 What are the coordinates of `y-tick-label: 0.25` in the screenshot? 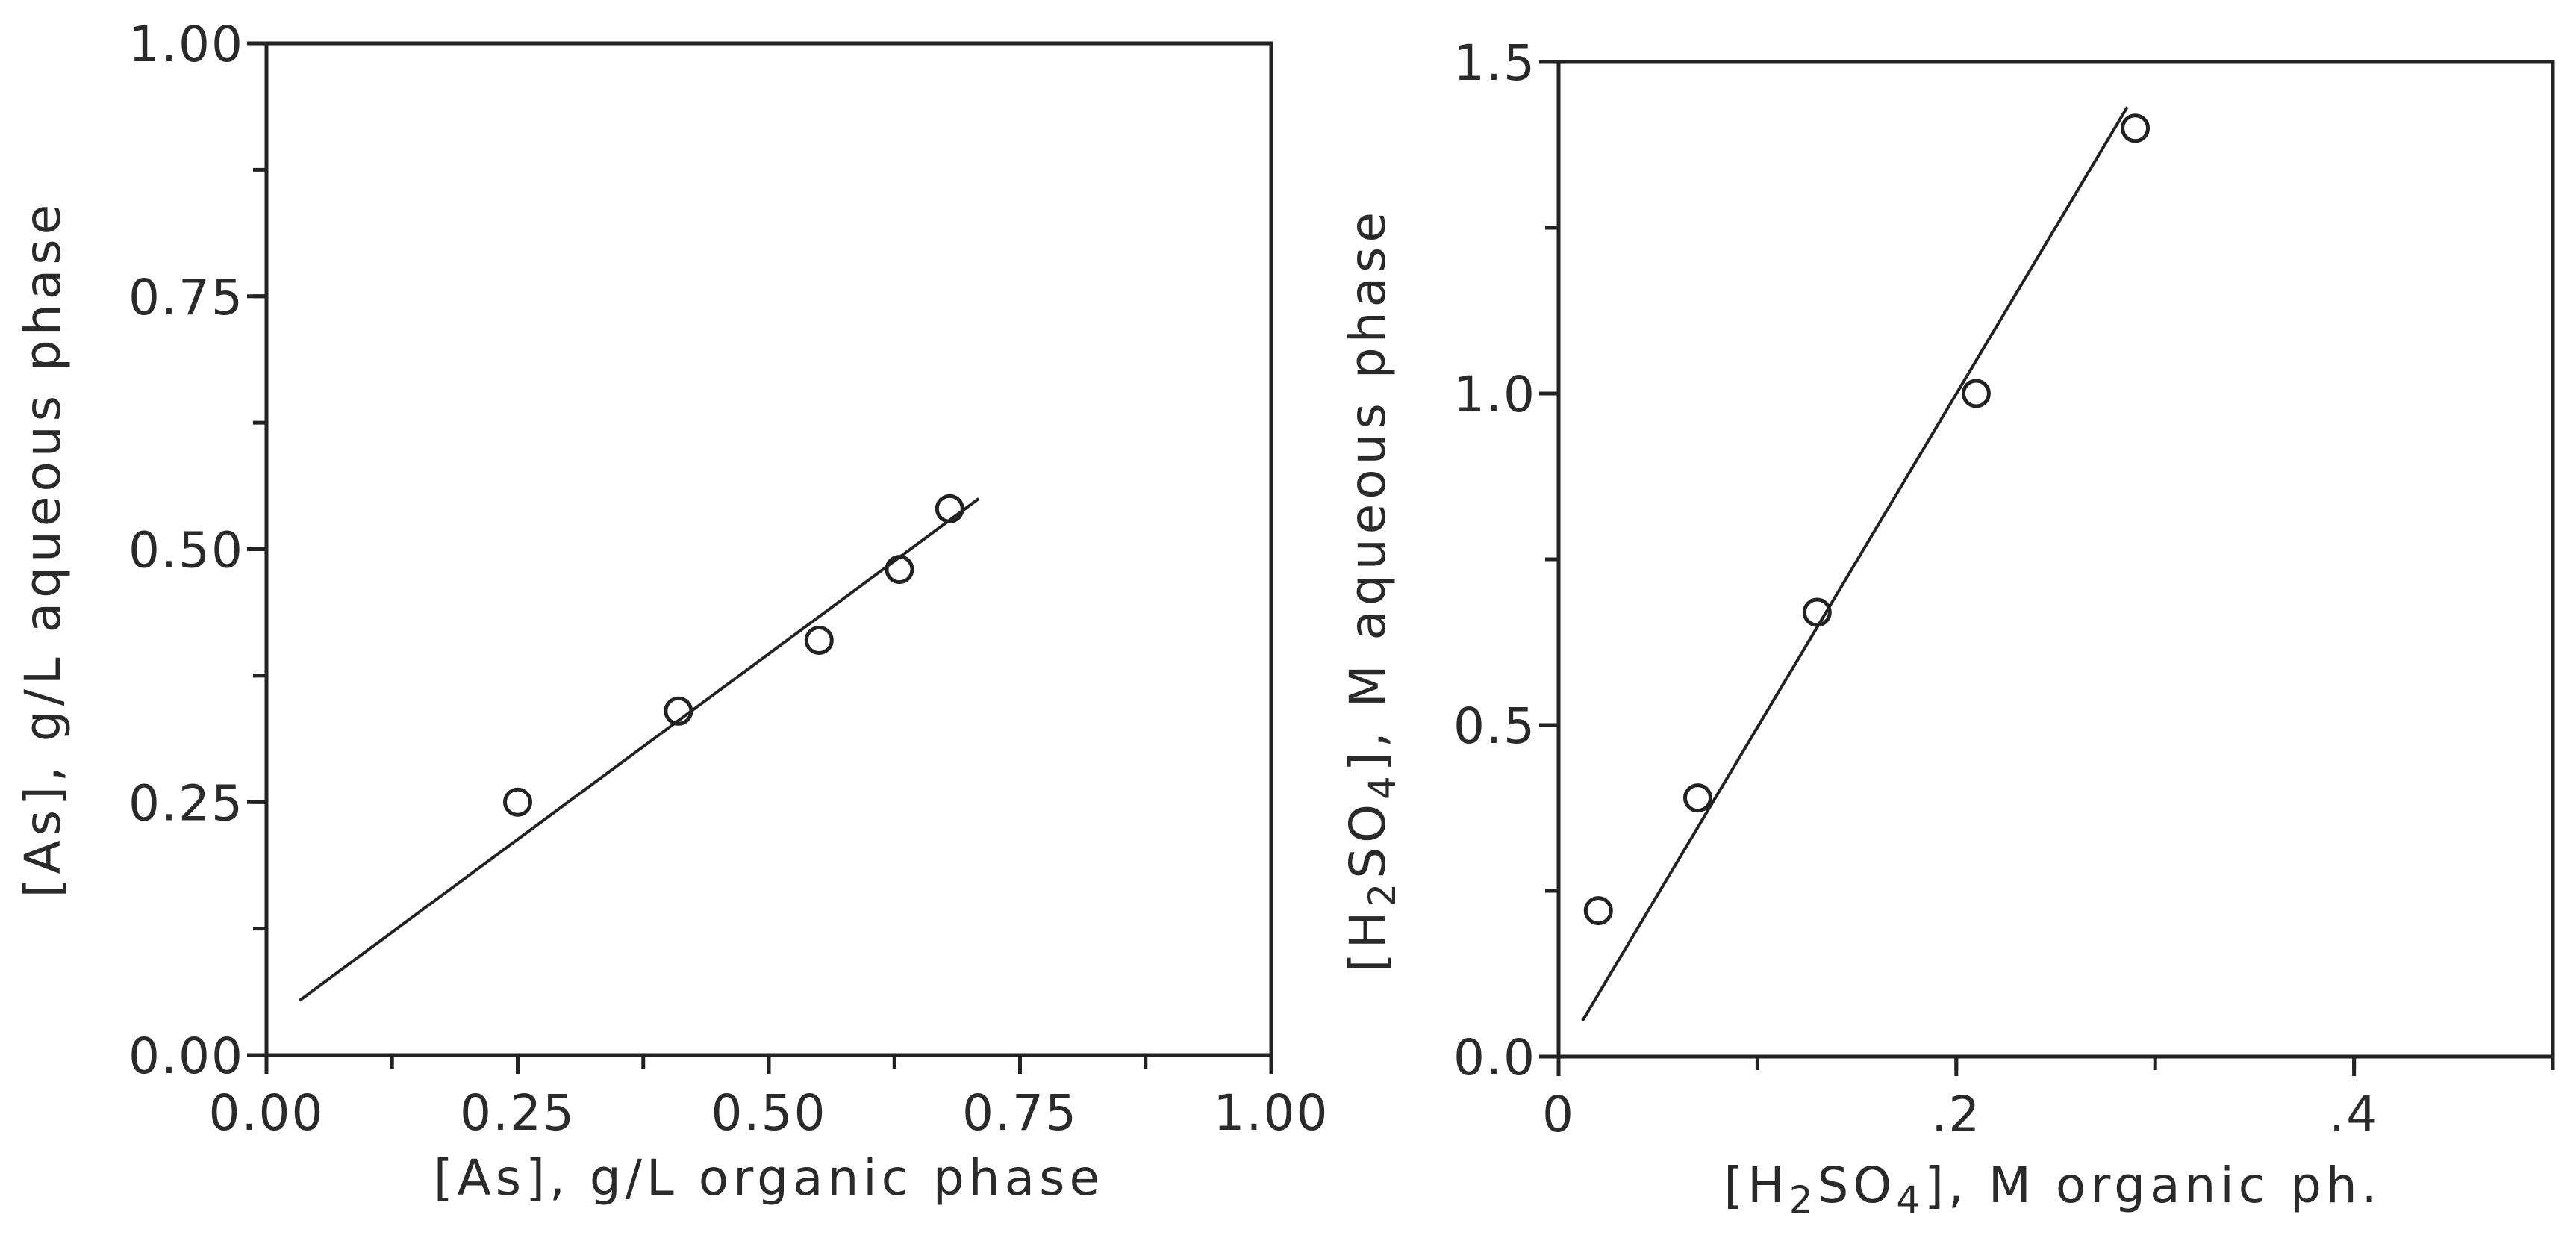 It's located at (186, 803).